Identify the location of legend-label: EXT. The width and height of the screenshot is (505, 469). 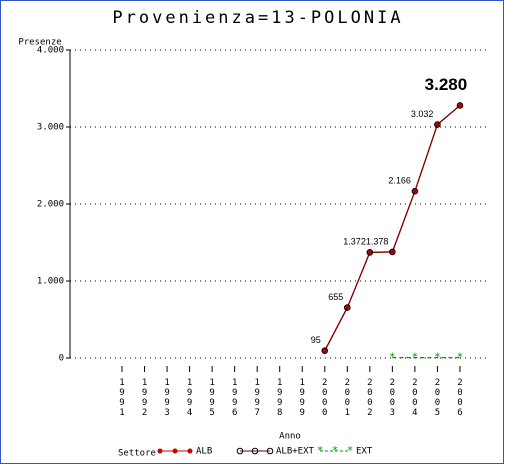
(364, 452).